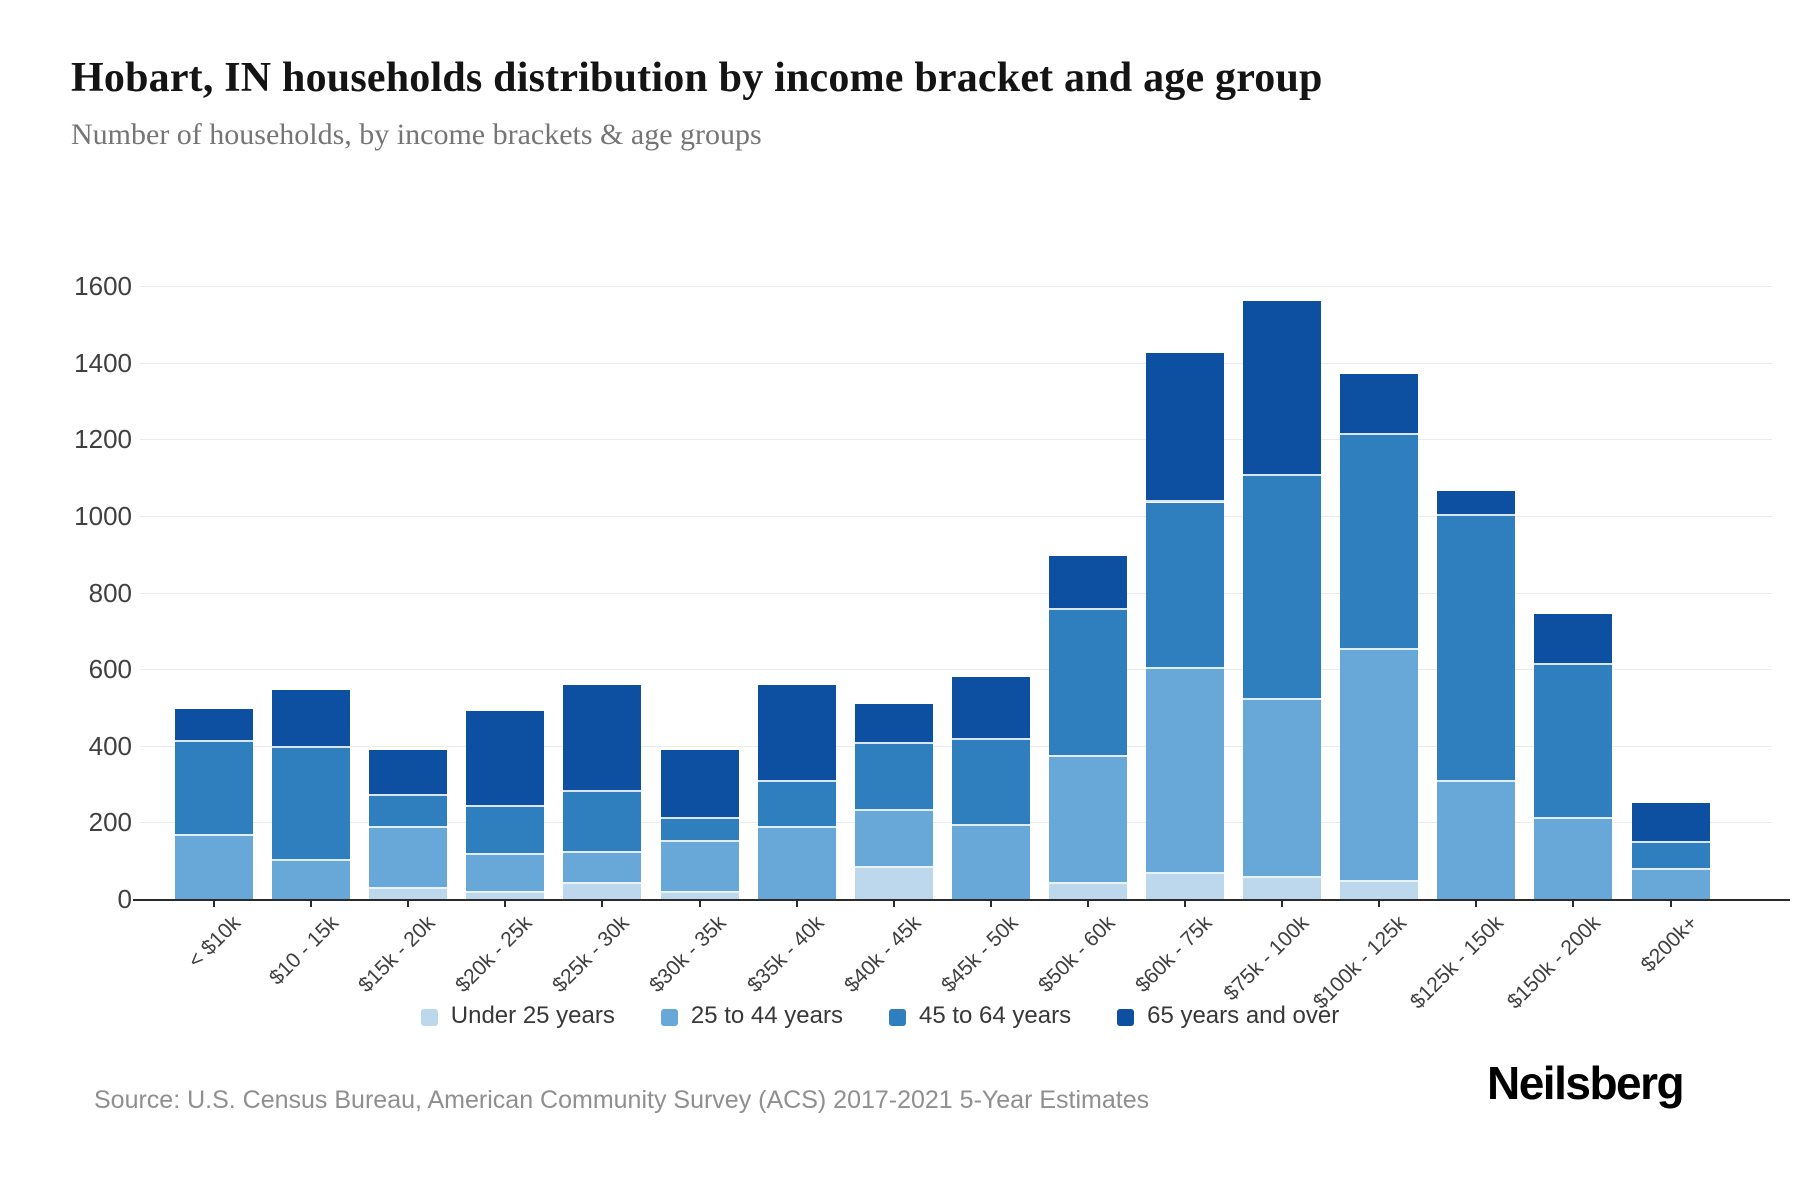 This screenshot has width=1800, height=1200. Describe the element at coordinates (110, 592) in the screenshot. I see `y-axis-tick-label: 800` at that location.